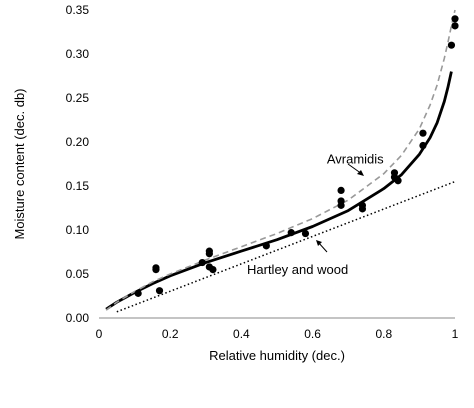  What do you see at coordinates (78, 186) in the screenshot?
I see `y-tick-label: 0.15` at bounding box center [78, 186].